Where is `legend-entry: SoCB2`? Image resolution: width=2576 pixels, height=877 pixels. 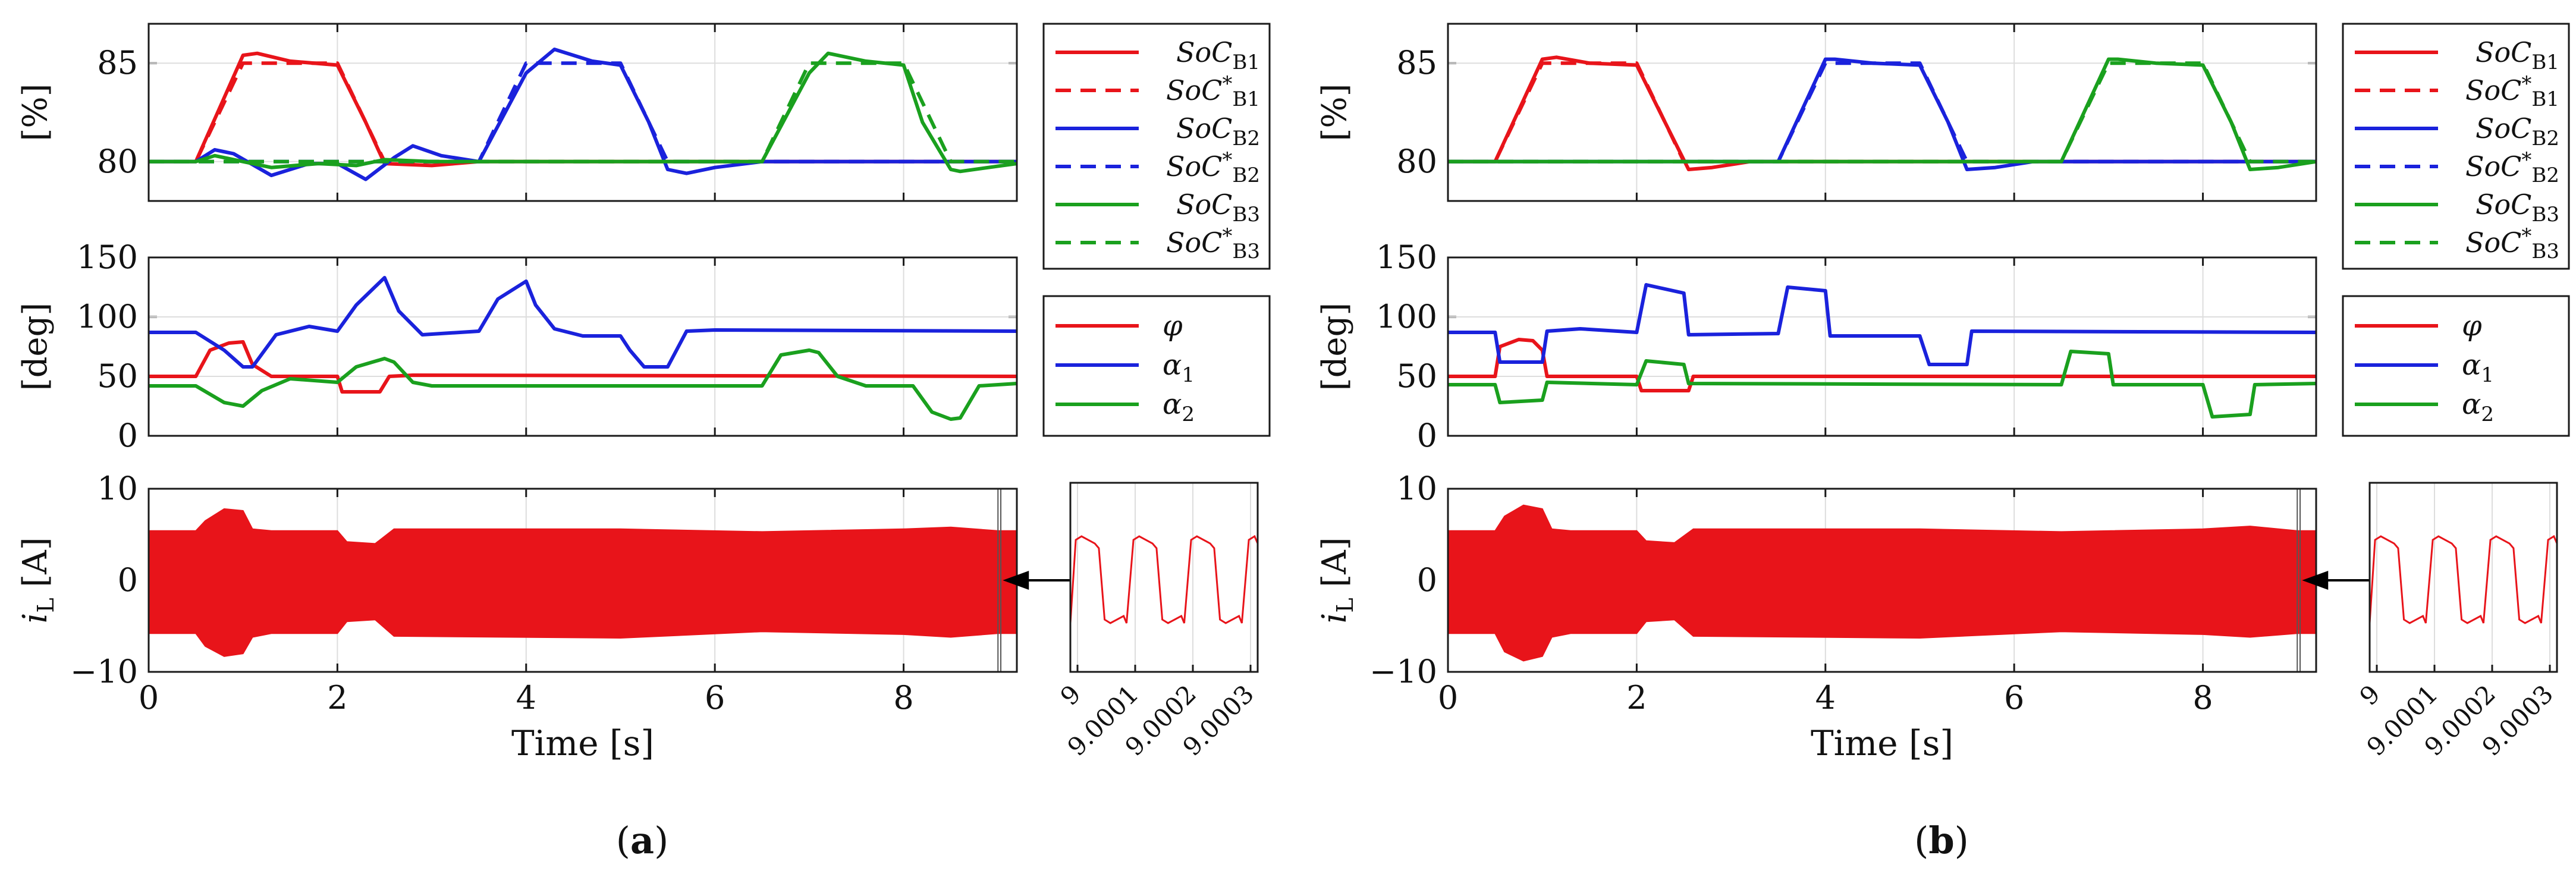
legend-entry: SoCB2 is located at coordinates (2517, 131).